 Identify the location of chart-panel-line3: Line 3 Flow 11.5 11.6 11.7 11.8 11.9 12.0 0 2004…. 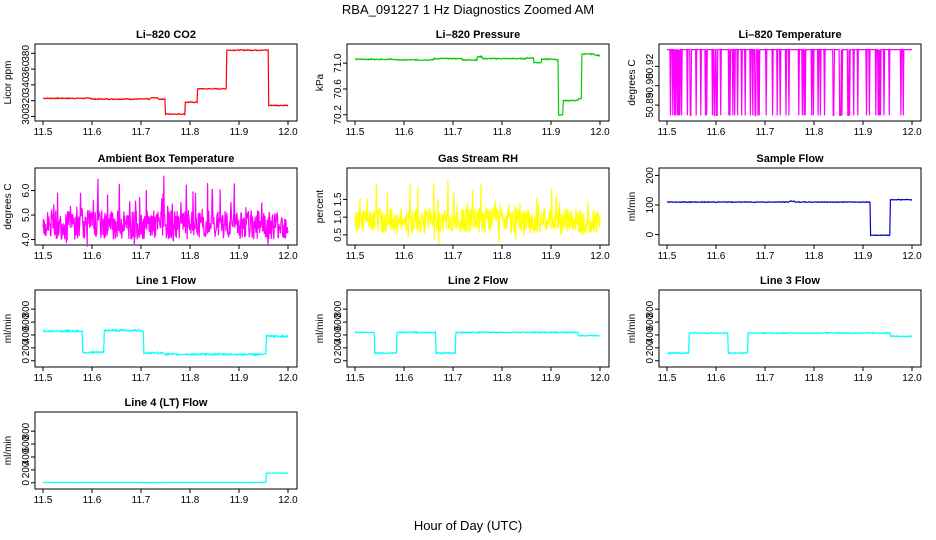
(774, 329).